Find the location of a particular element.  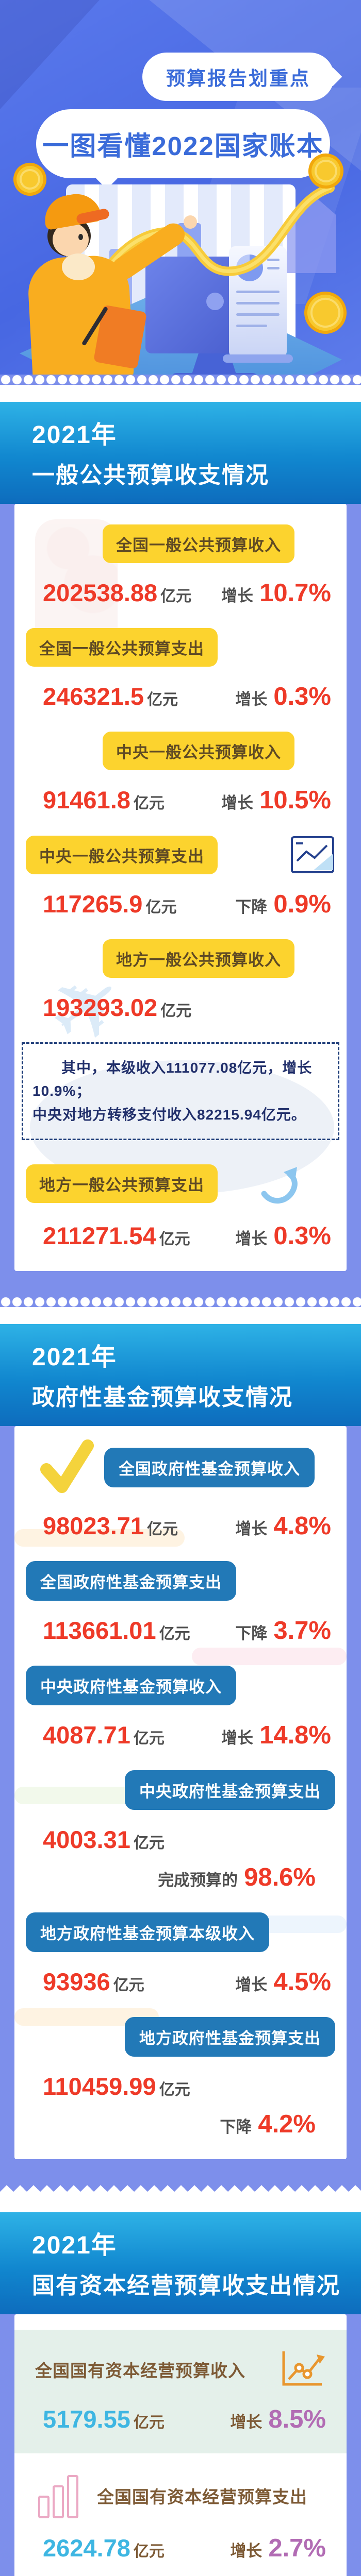

worker-cap-icon is located at coordinates (72, 210).